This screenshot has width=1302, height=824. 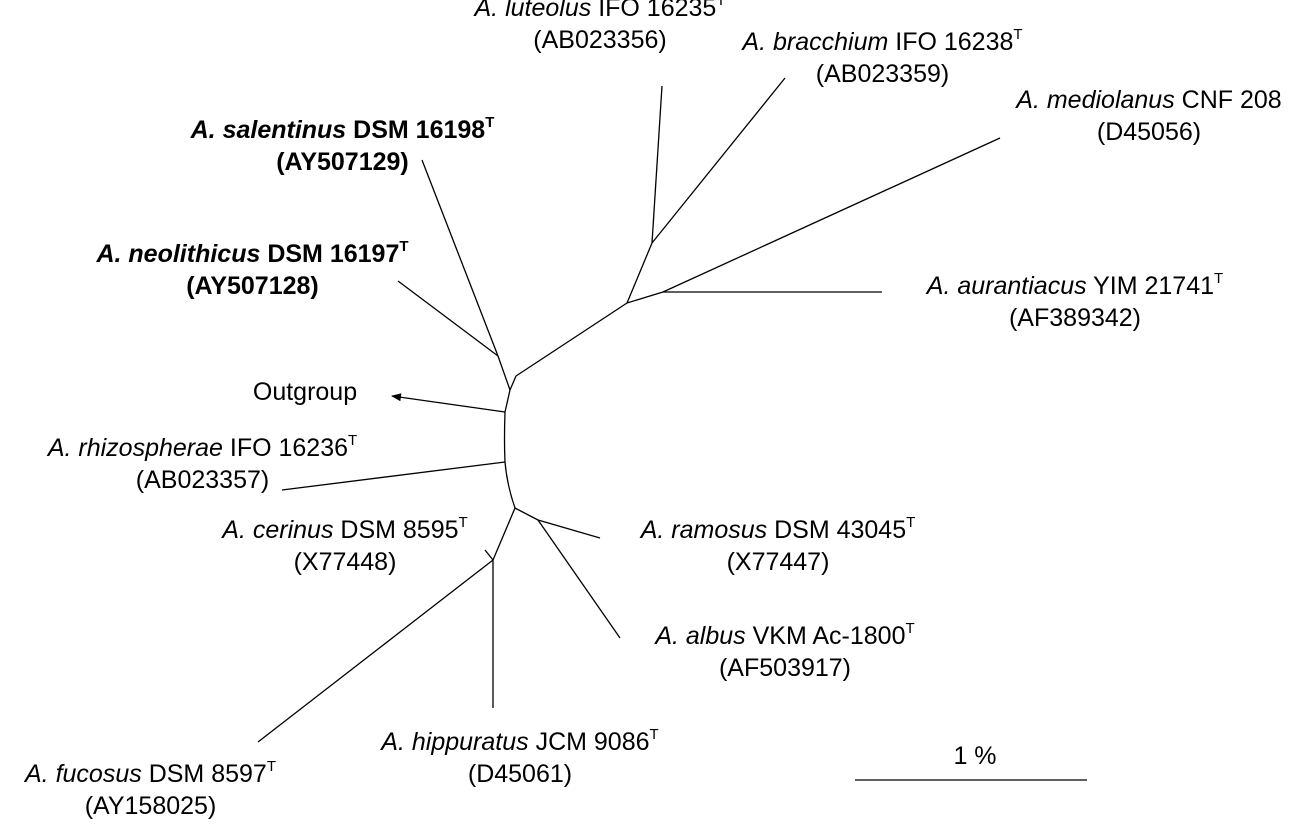 What do you see at coordinates (778, 562) in the screenshot?
I see `label-ramosus-accession: (X77447)` at bounding box center [778, 562].